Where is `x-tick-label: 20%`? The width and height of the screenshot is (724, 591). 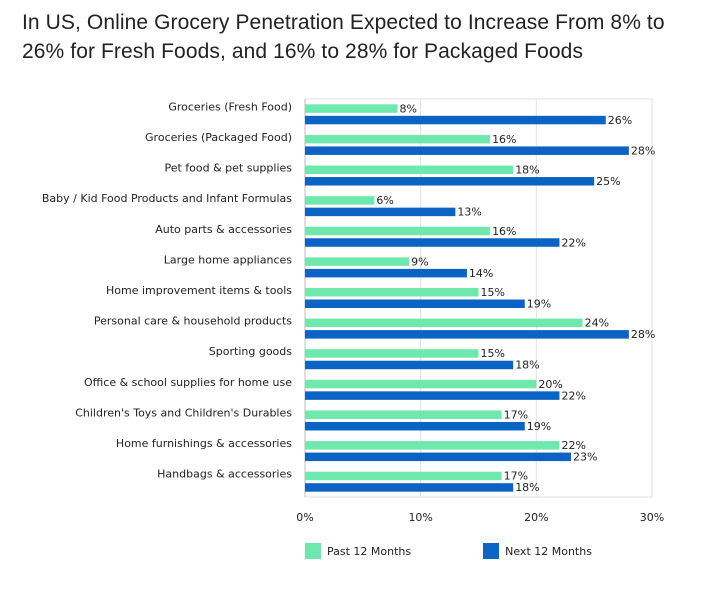
x-tick-label: 20% is located at coordinates (536, 517).